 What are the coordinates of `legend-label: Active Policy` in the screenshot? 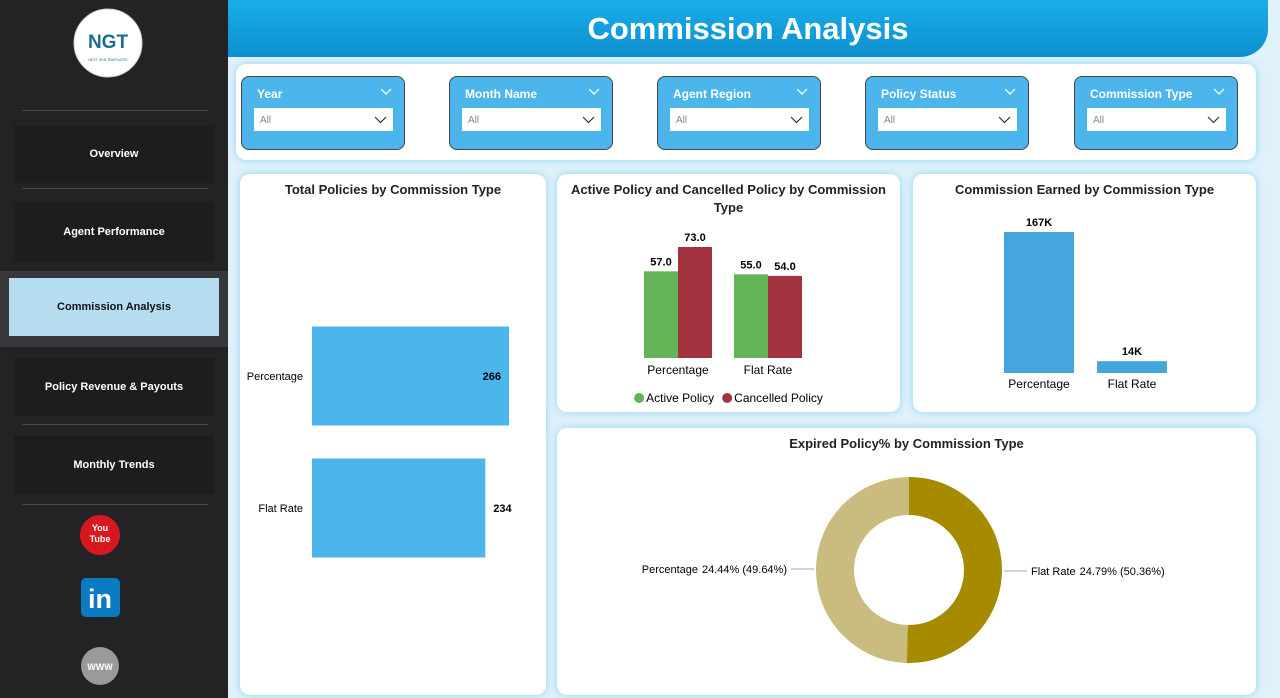 It's located at (680, 398).